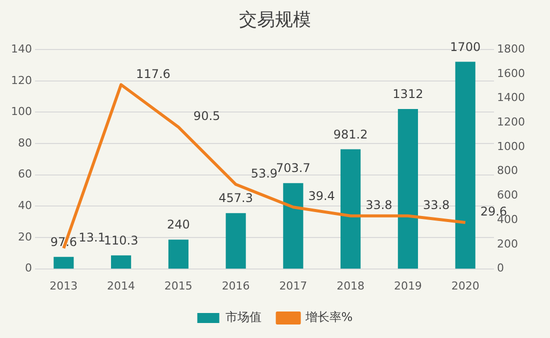  I want to click on data-label: 981.2, so click(350, 134).